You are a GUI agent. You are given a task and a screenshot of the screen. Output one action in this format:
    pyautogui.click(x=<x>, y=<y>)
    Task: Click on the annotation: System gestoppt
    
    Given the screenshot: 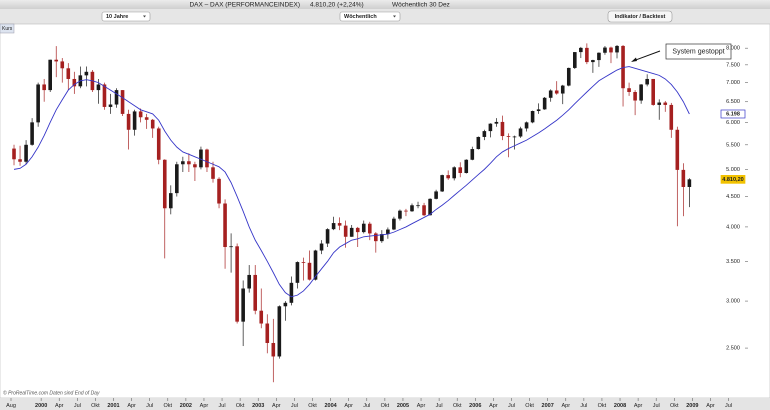 What is the action you would take?
    pyautogui.click(x=698, y=52)
    